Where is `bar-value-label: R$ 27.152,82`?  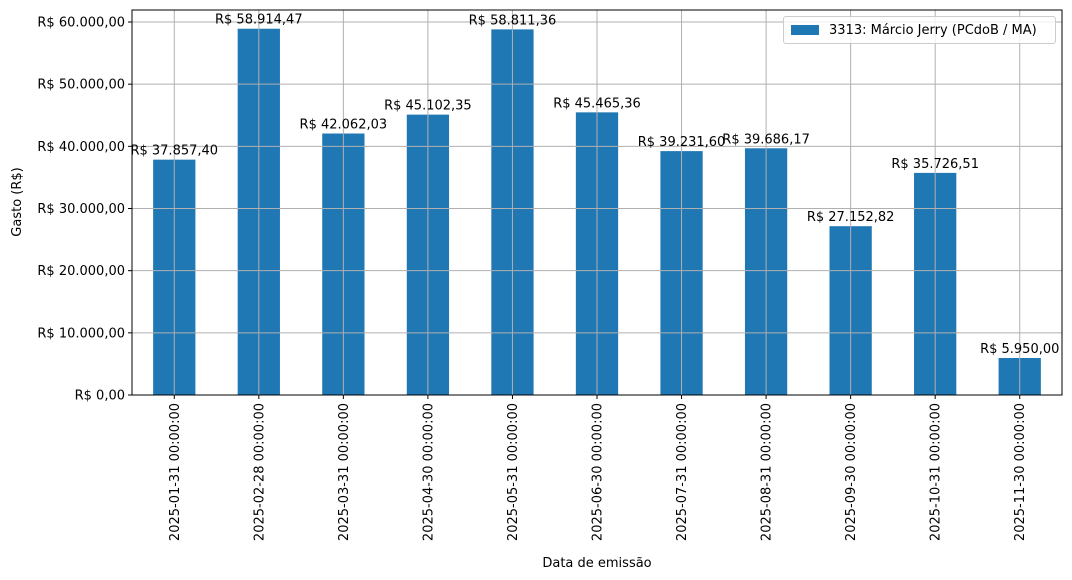 bar-value-label: R$ 27.152,82 is located at coordinates (851, 217).